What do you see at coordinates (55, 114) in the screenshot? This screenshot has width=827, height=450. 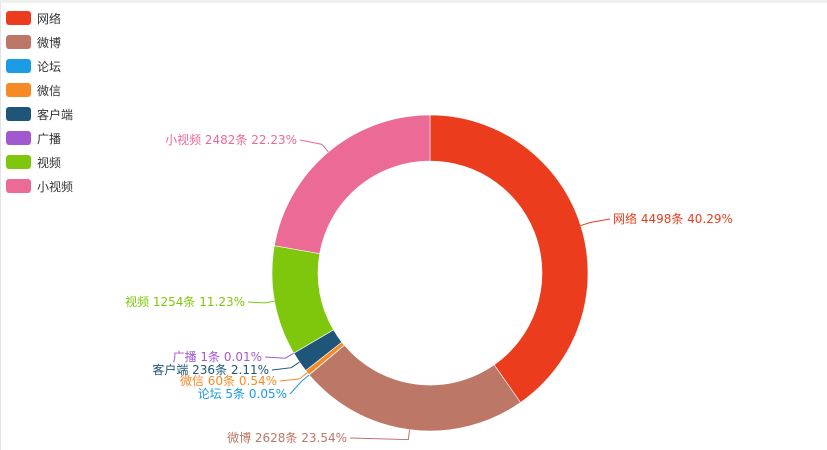 I see `legend-label: 客户端` at bounding box center [55, 114].